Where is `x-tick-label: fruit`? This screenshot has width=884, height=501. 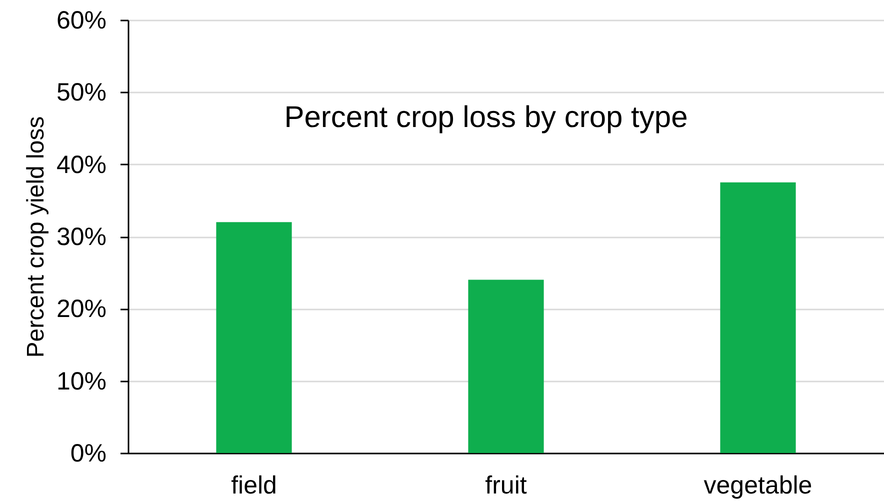 x-tick-label: fruit is located at coordinates (506, 486).